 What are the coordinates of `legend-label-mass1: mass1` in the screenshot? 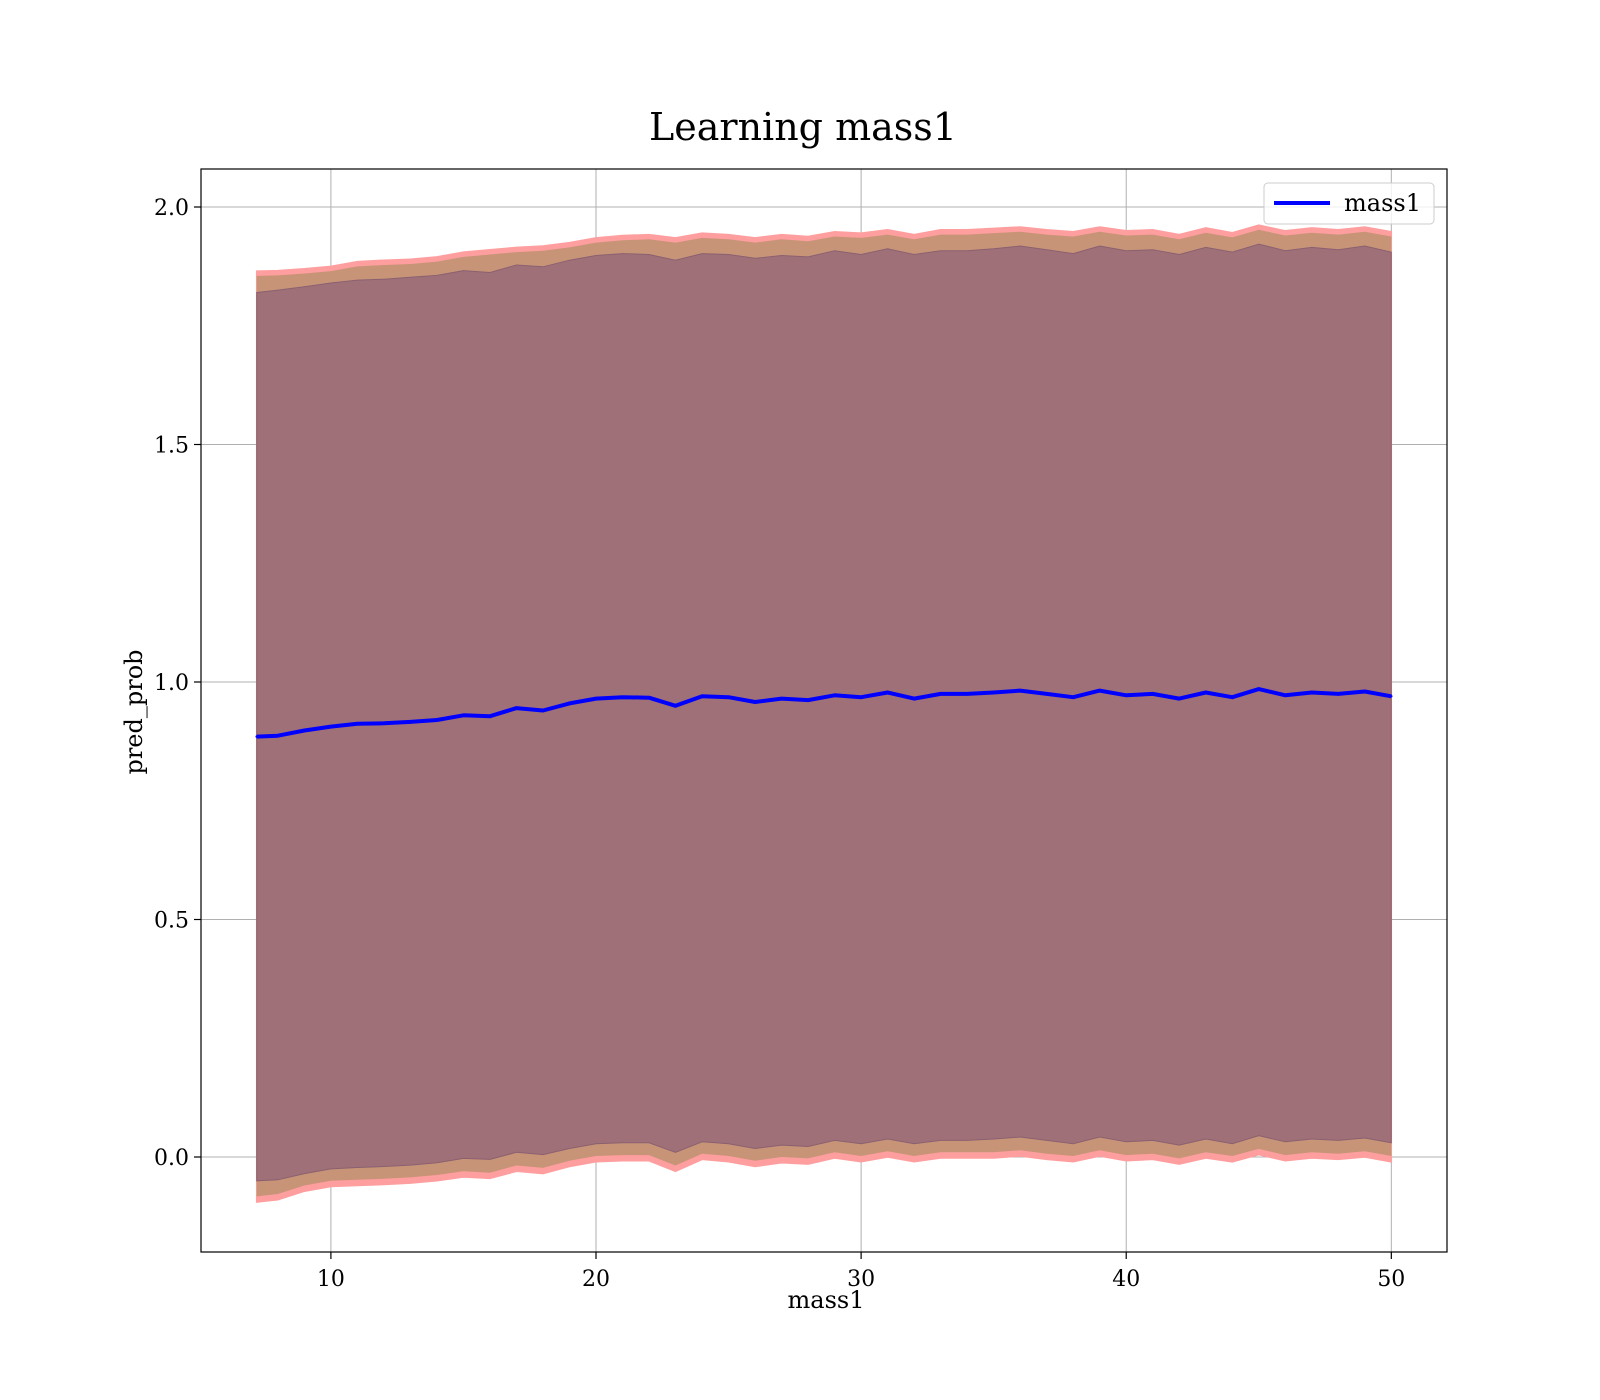 It's located at (1382, 203).